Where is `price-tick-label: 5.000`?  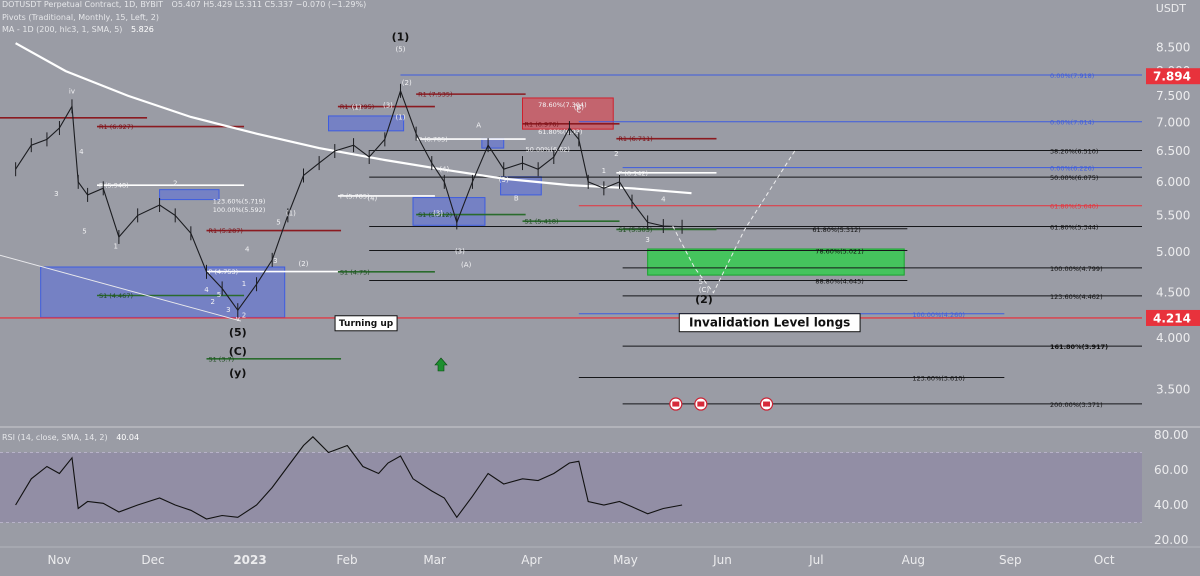 price-tick-label: 5.000 is located at coordinates (1173, 252).